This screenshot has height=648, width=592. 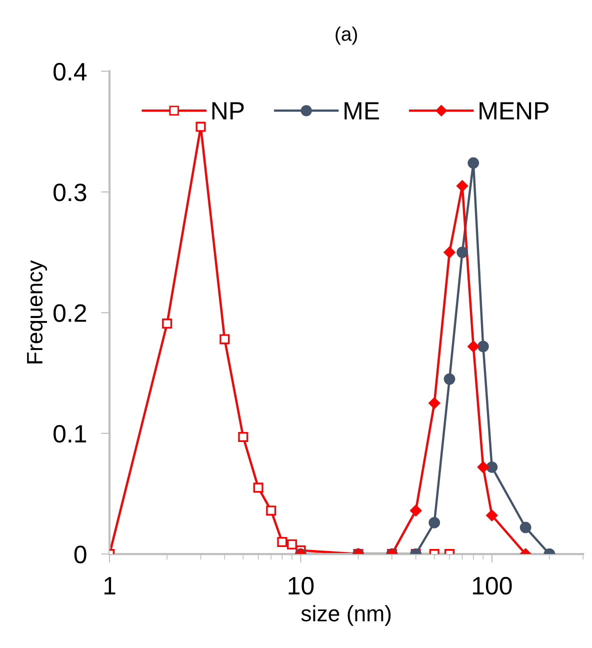 What do you see at coordinates (361, 111) in the screenshot?
I see `legend-label: ME` at bounding box center [361, 111].